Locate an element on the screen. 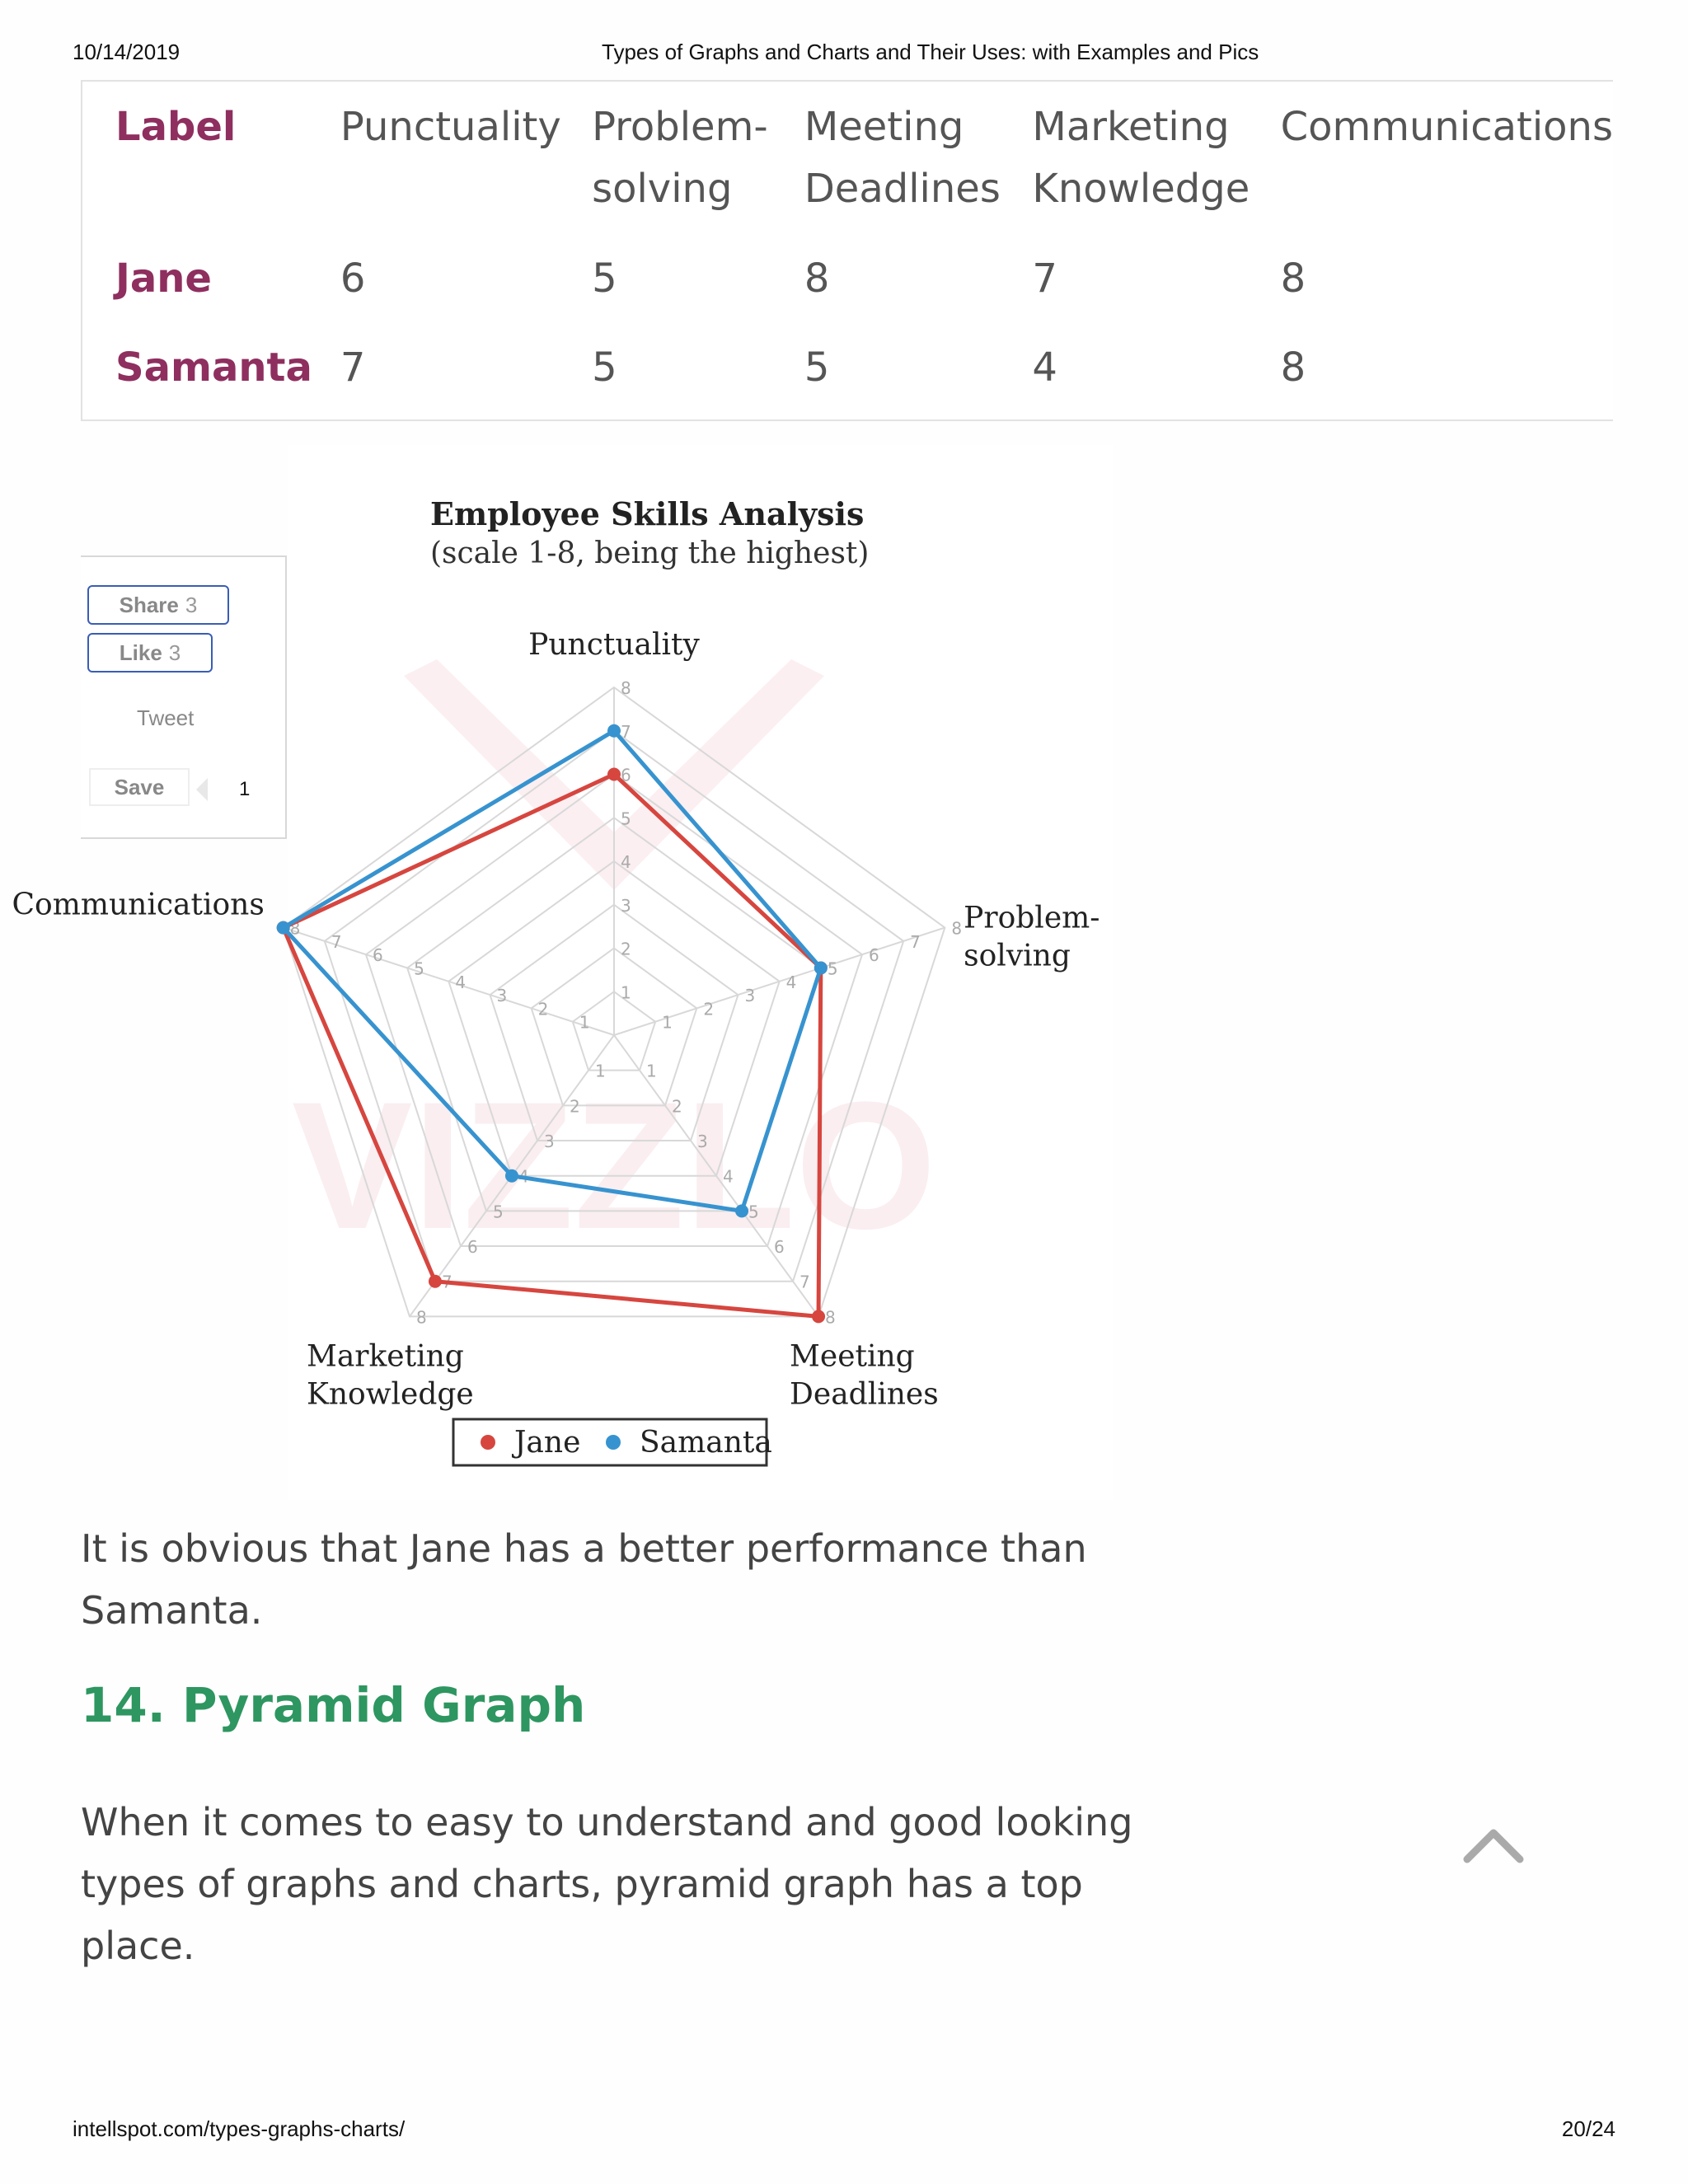 The width and height of the screenshot is (1688, 2184). axis-label: Communications is located at coordinates (138, 905).